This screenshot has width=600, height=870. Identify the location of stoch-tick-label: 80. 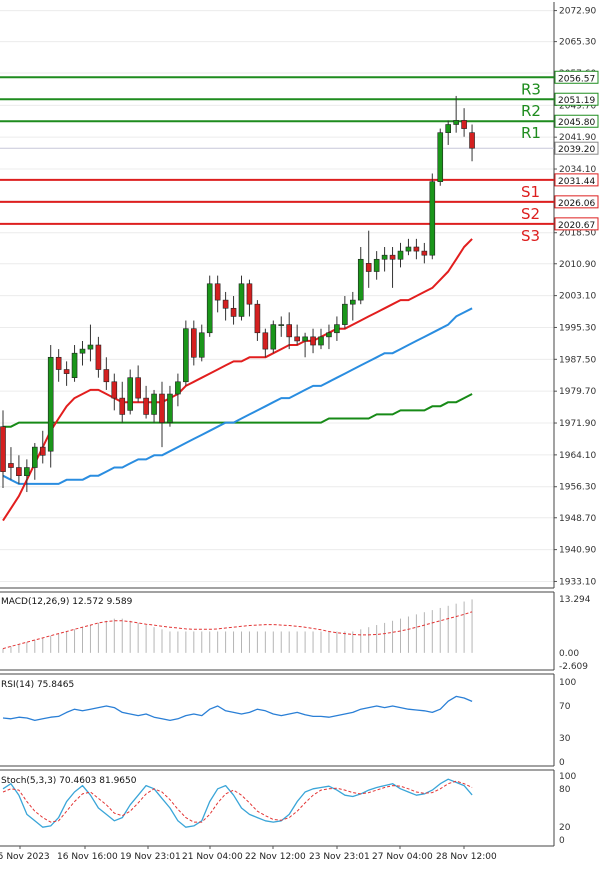
(565, 790).